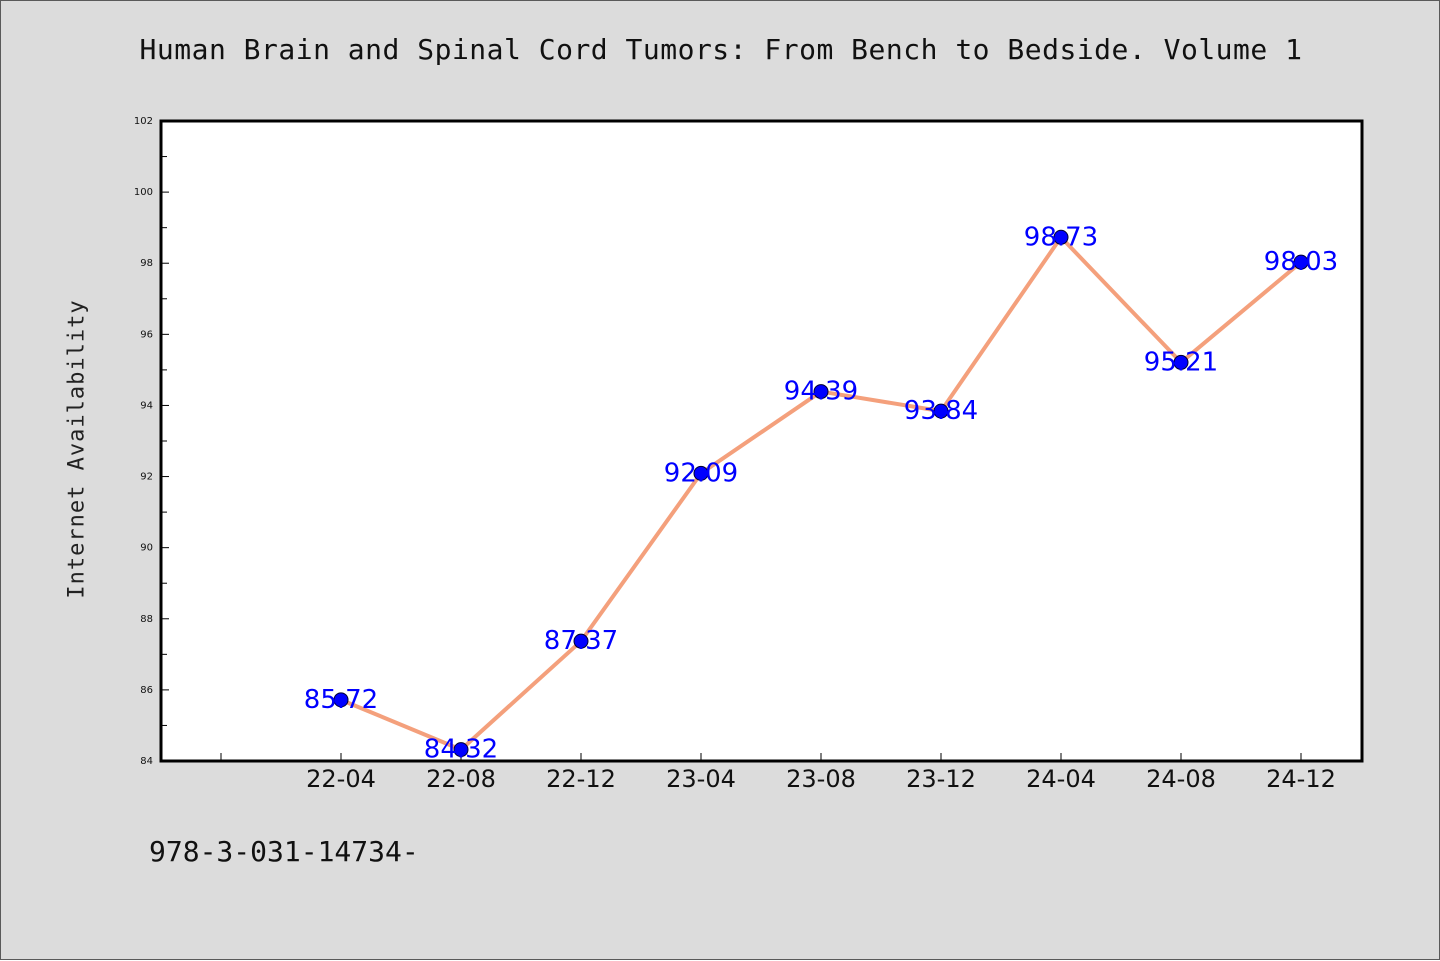  I want to click on y-tick-label: 96, so click(146, 334).